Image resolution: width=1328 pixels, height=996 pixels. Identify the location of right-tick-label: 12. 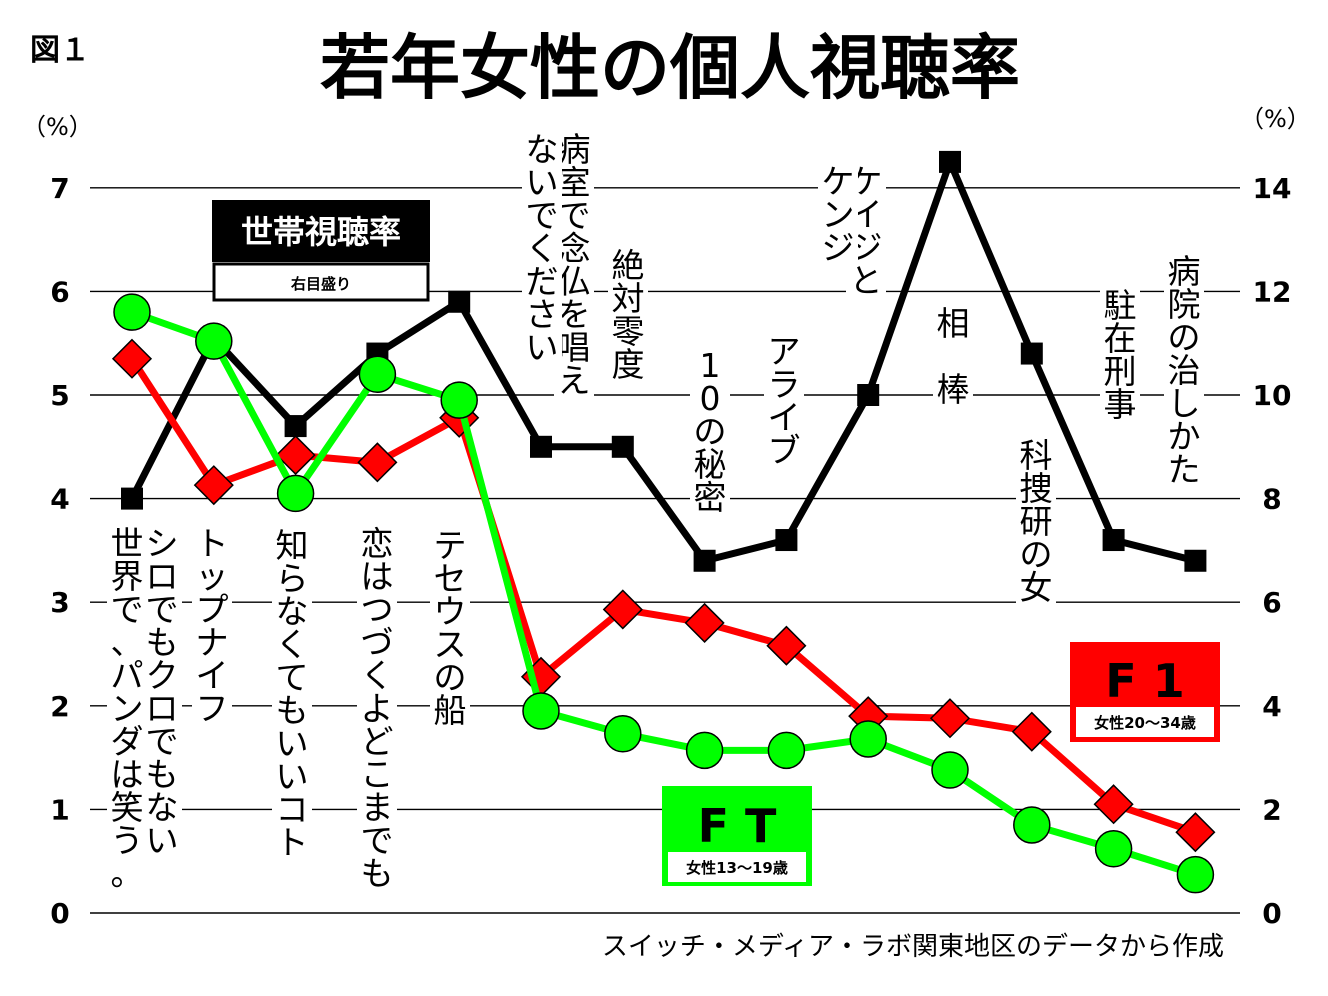
(1272, 291).